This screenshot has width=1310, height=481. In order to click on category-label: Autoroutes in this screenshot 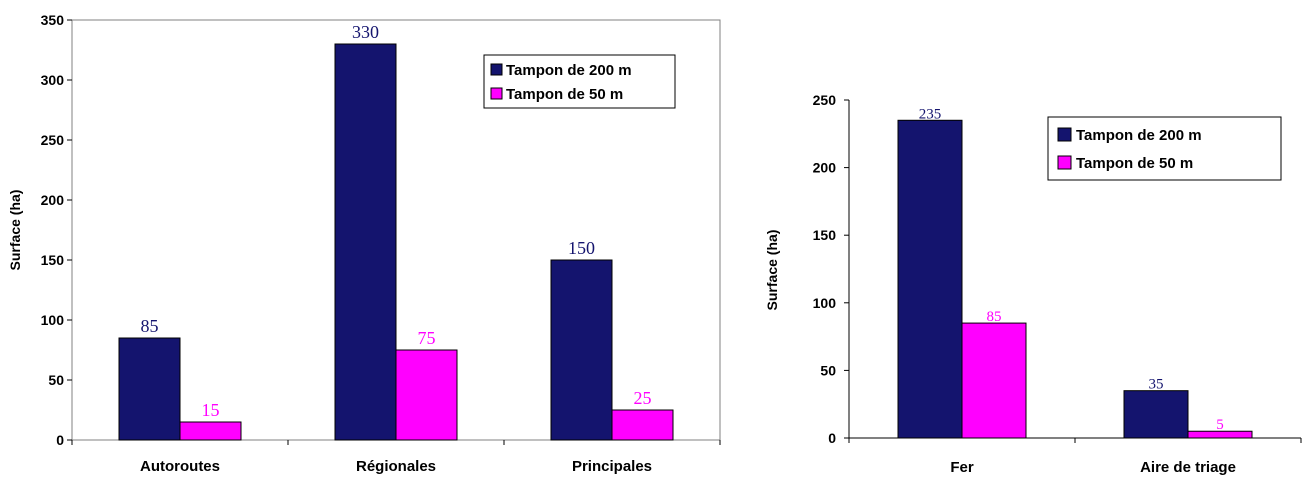, I will do `click(180, 466)`.